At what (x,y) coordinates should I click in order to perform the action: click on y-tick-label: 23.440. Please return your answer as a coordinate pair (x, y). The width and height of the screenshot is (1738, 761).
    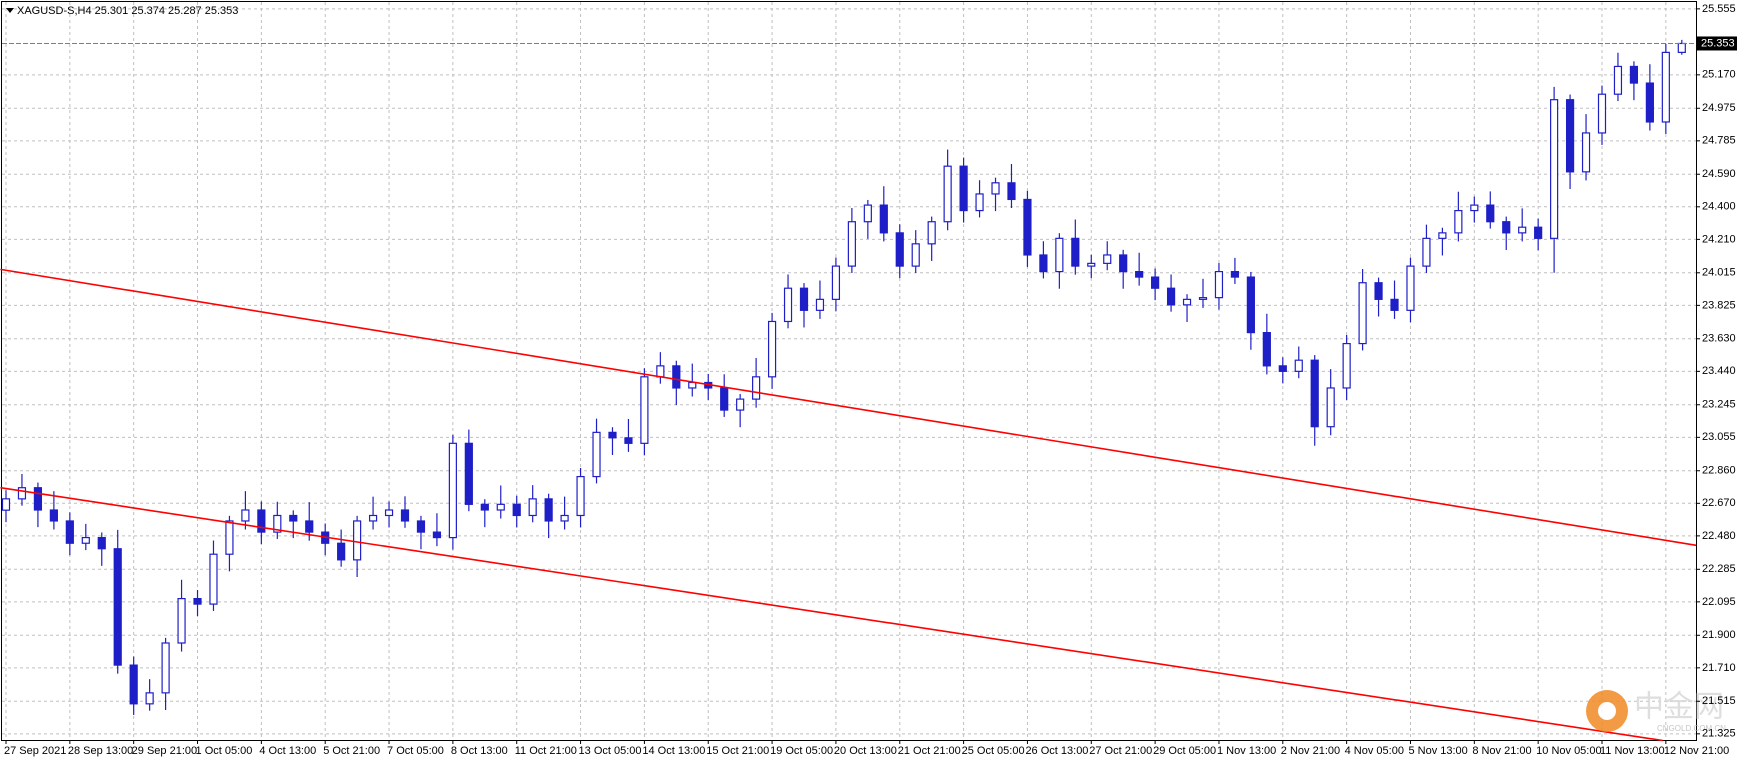
    Looking at the image, I should click on (1719, 371).